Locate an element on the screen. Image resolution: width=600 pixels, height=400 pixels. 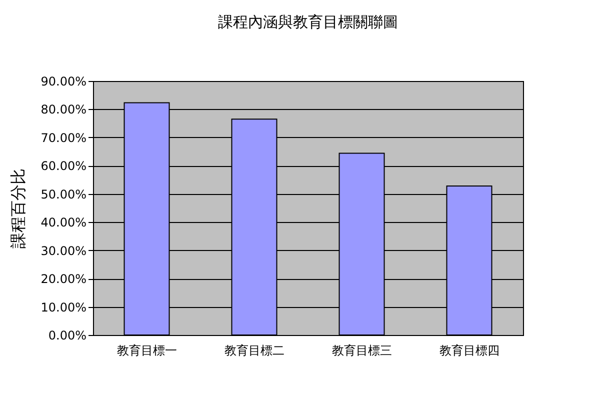
y-tick-label: 30.00% is located at coordinates (63, 251).